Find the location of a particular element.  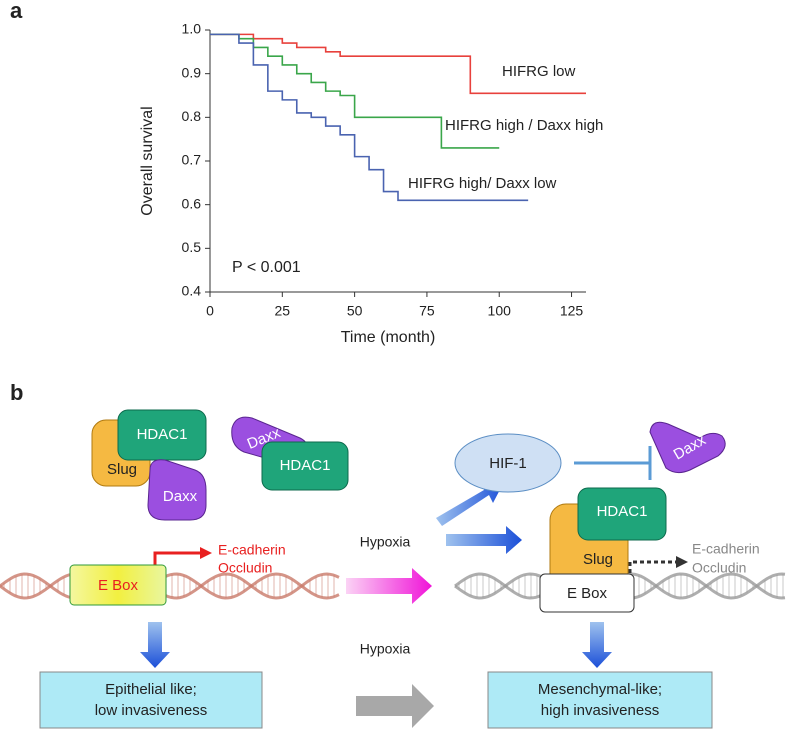

x-tick-label: 100 is located at coordinates (500, 311).